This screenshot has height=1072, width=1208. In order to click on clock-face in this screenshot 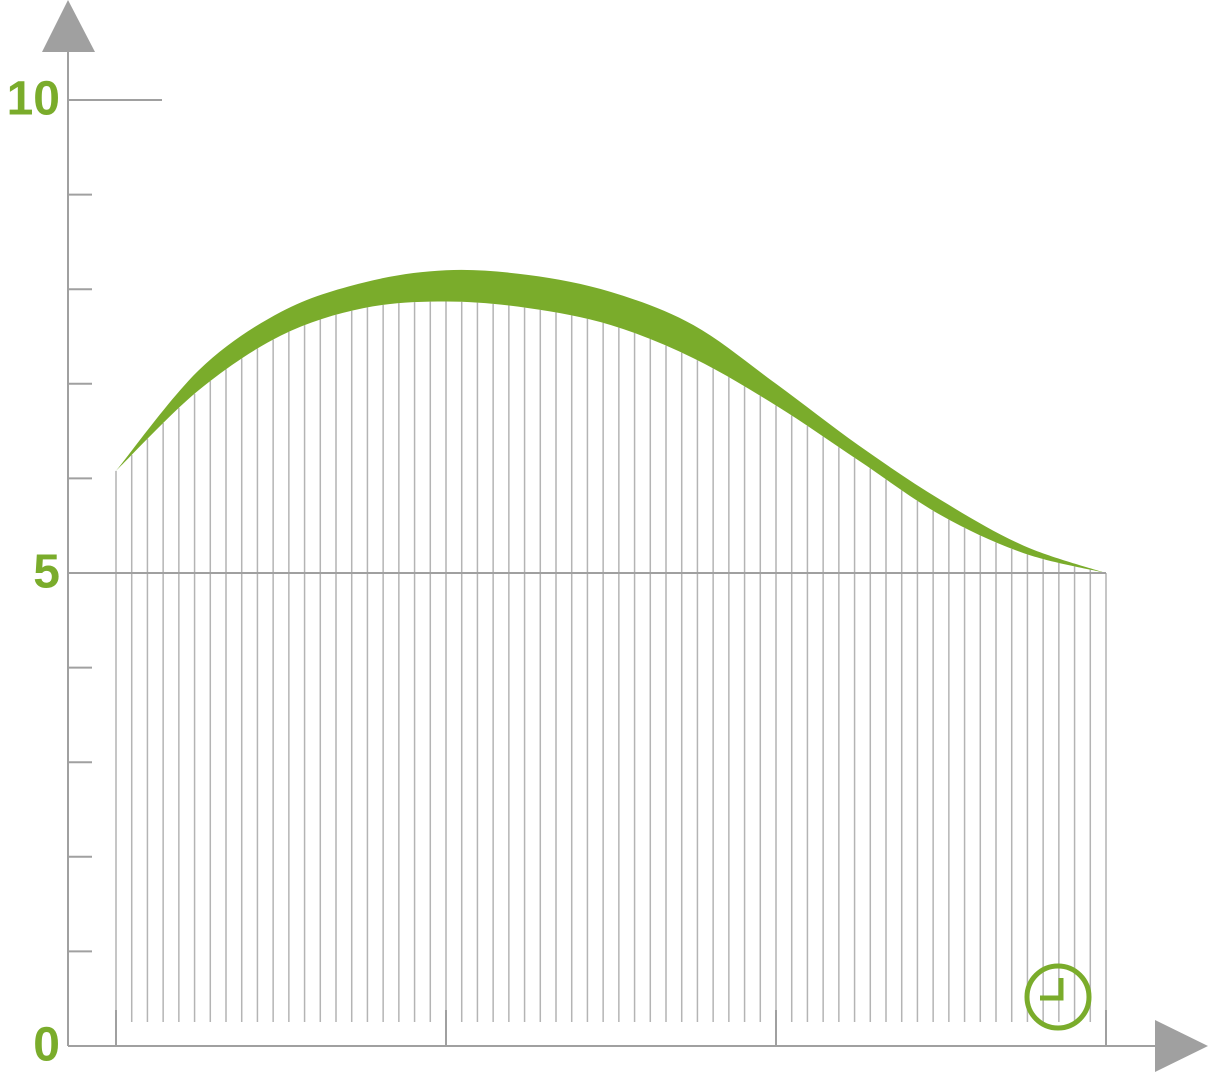, I will do `click(1058, 997)`.